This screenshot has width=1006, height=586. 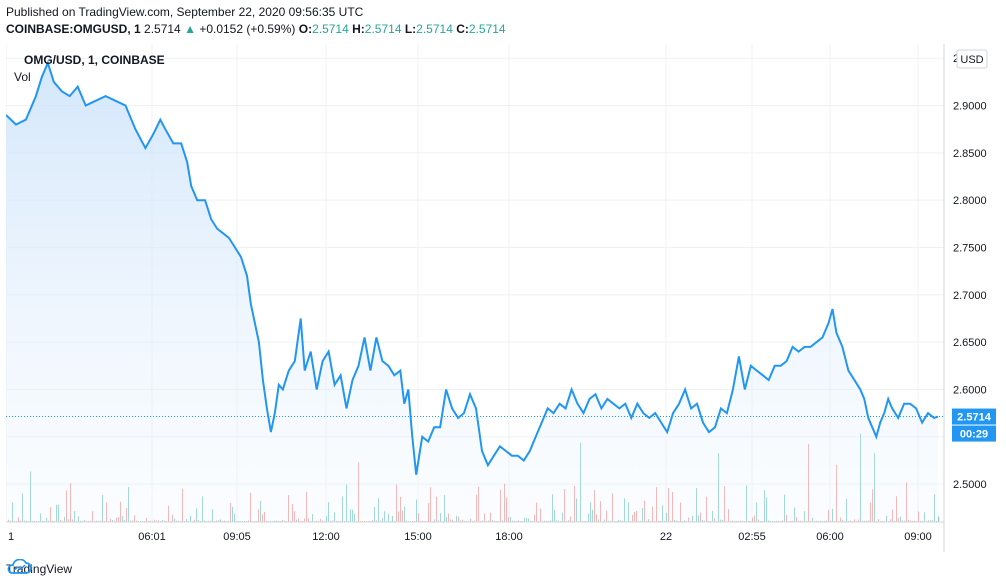 I want to click on open-value: 2.5714, so click(x=330, y=29).